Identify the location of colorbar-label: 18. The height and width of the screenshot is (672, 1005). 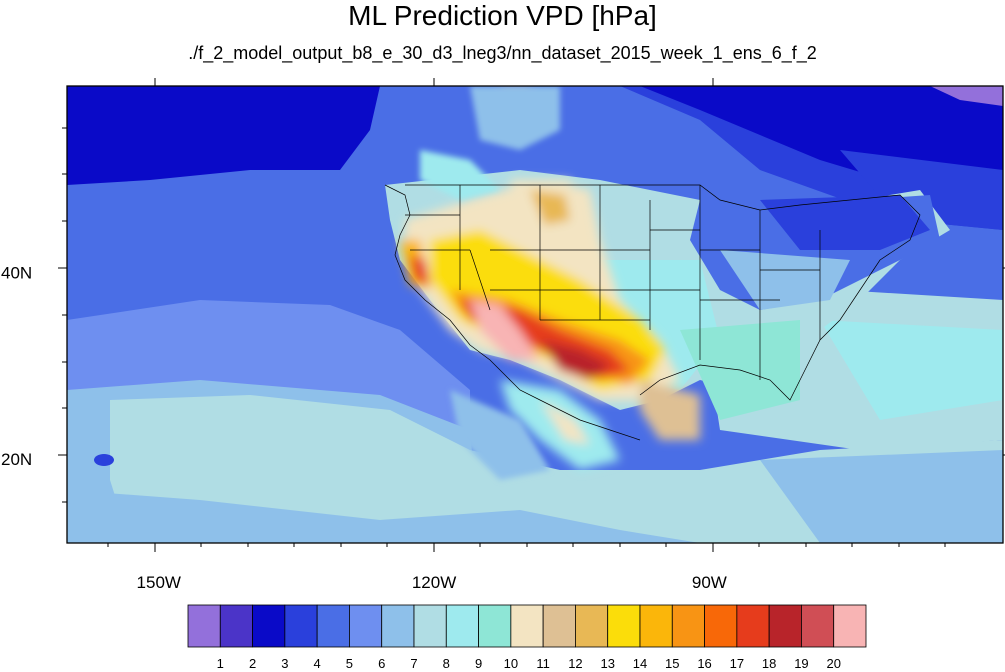
(769, 663).